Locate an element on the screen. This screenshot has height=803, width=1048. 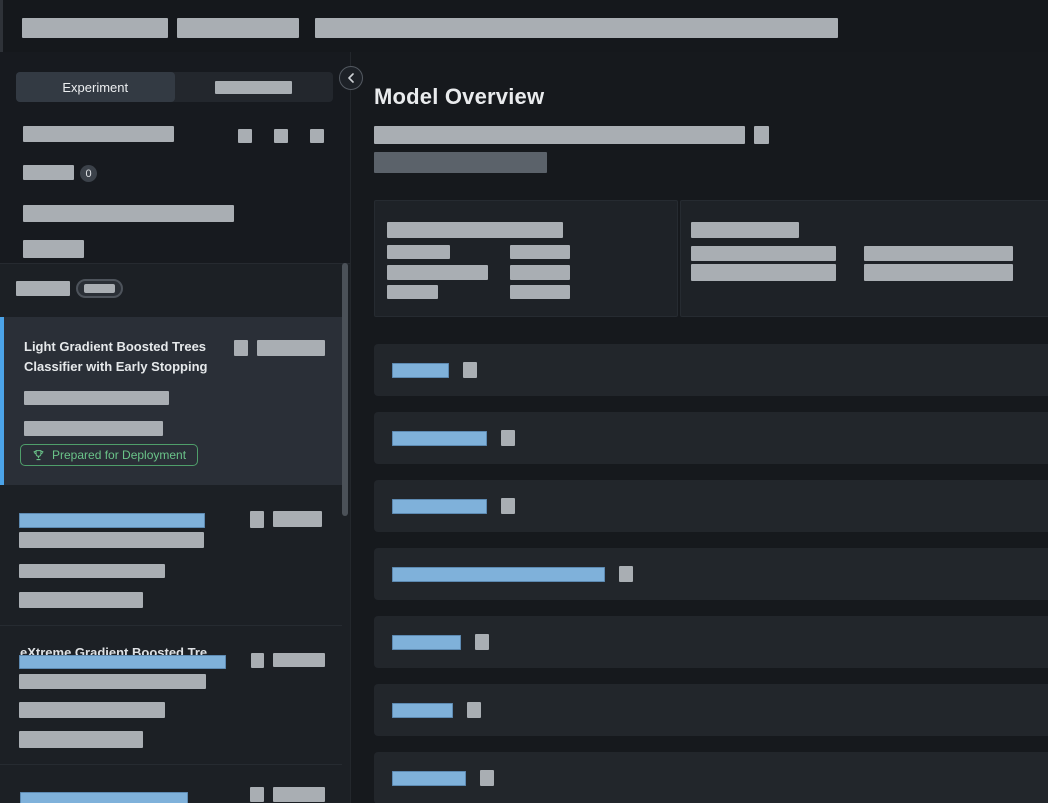
filter-label-redacted is located at coordinates (43, 288).